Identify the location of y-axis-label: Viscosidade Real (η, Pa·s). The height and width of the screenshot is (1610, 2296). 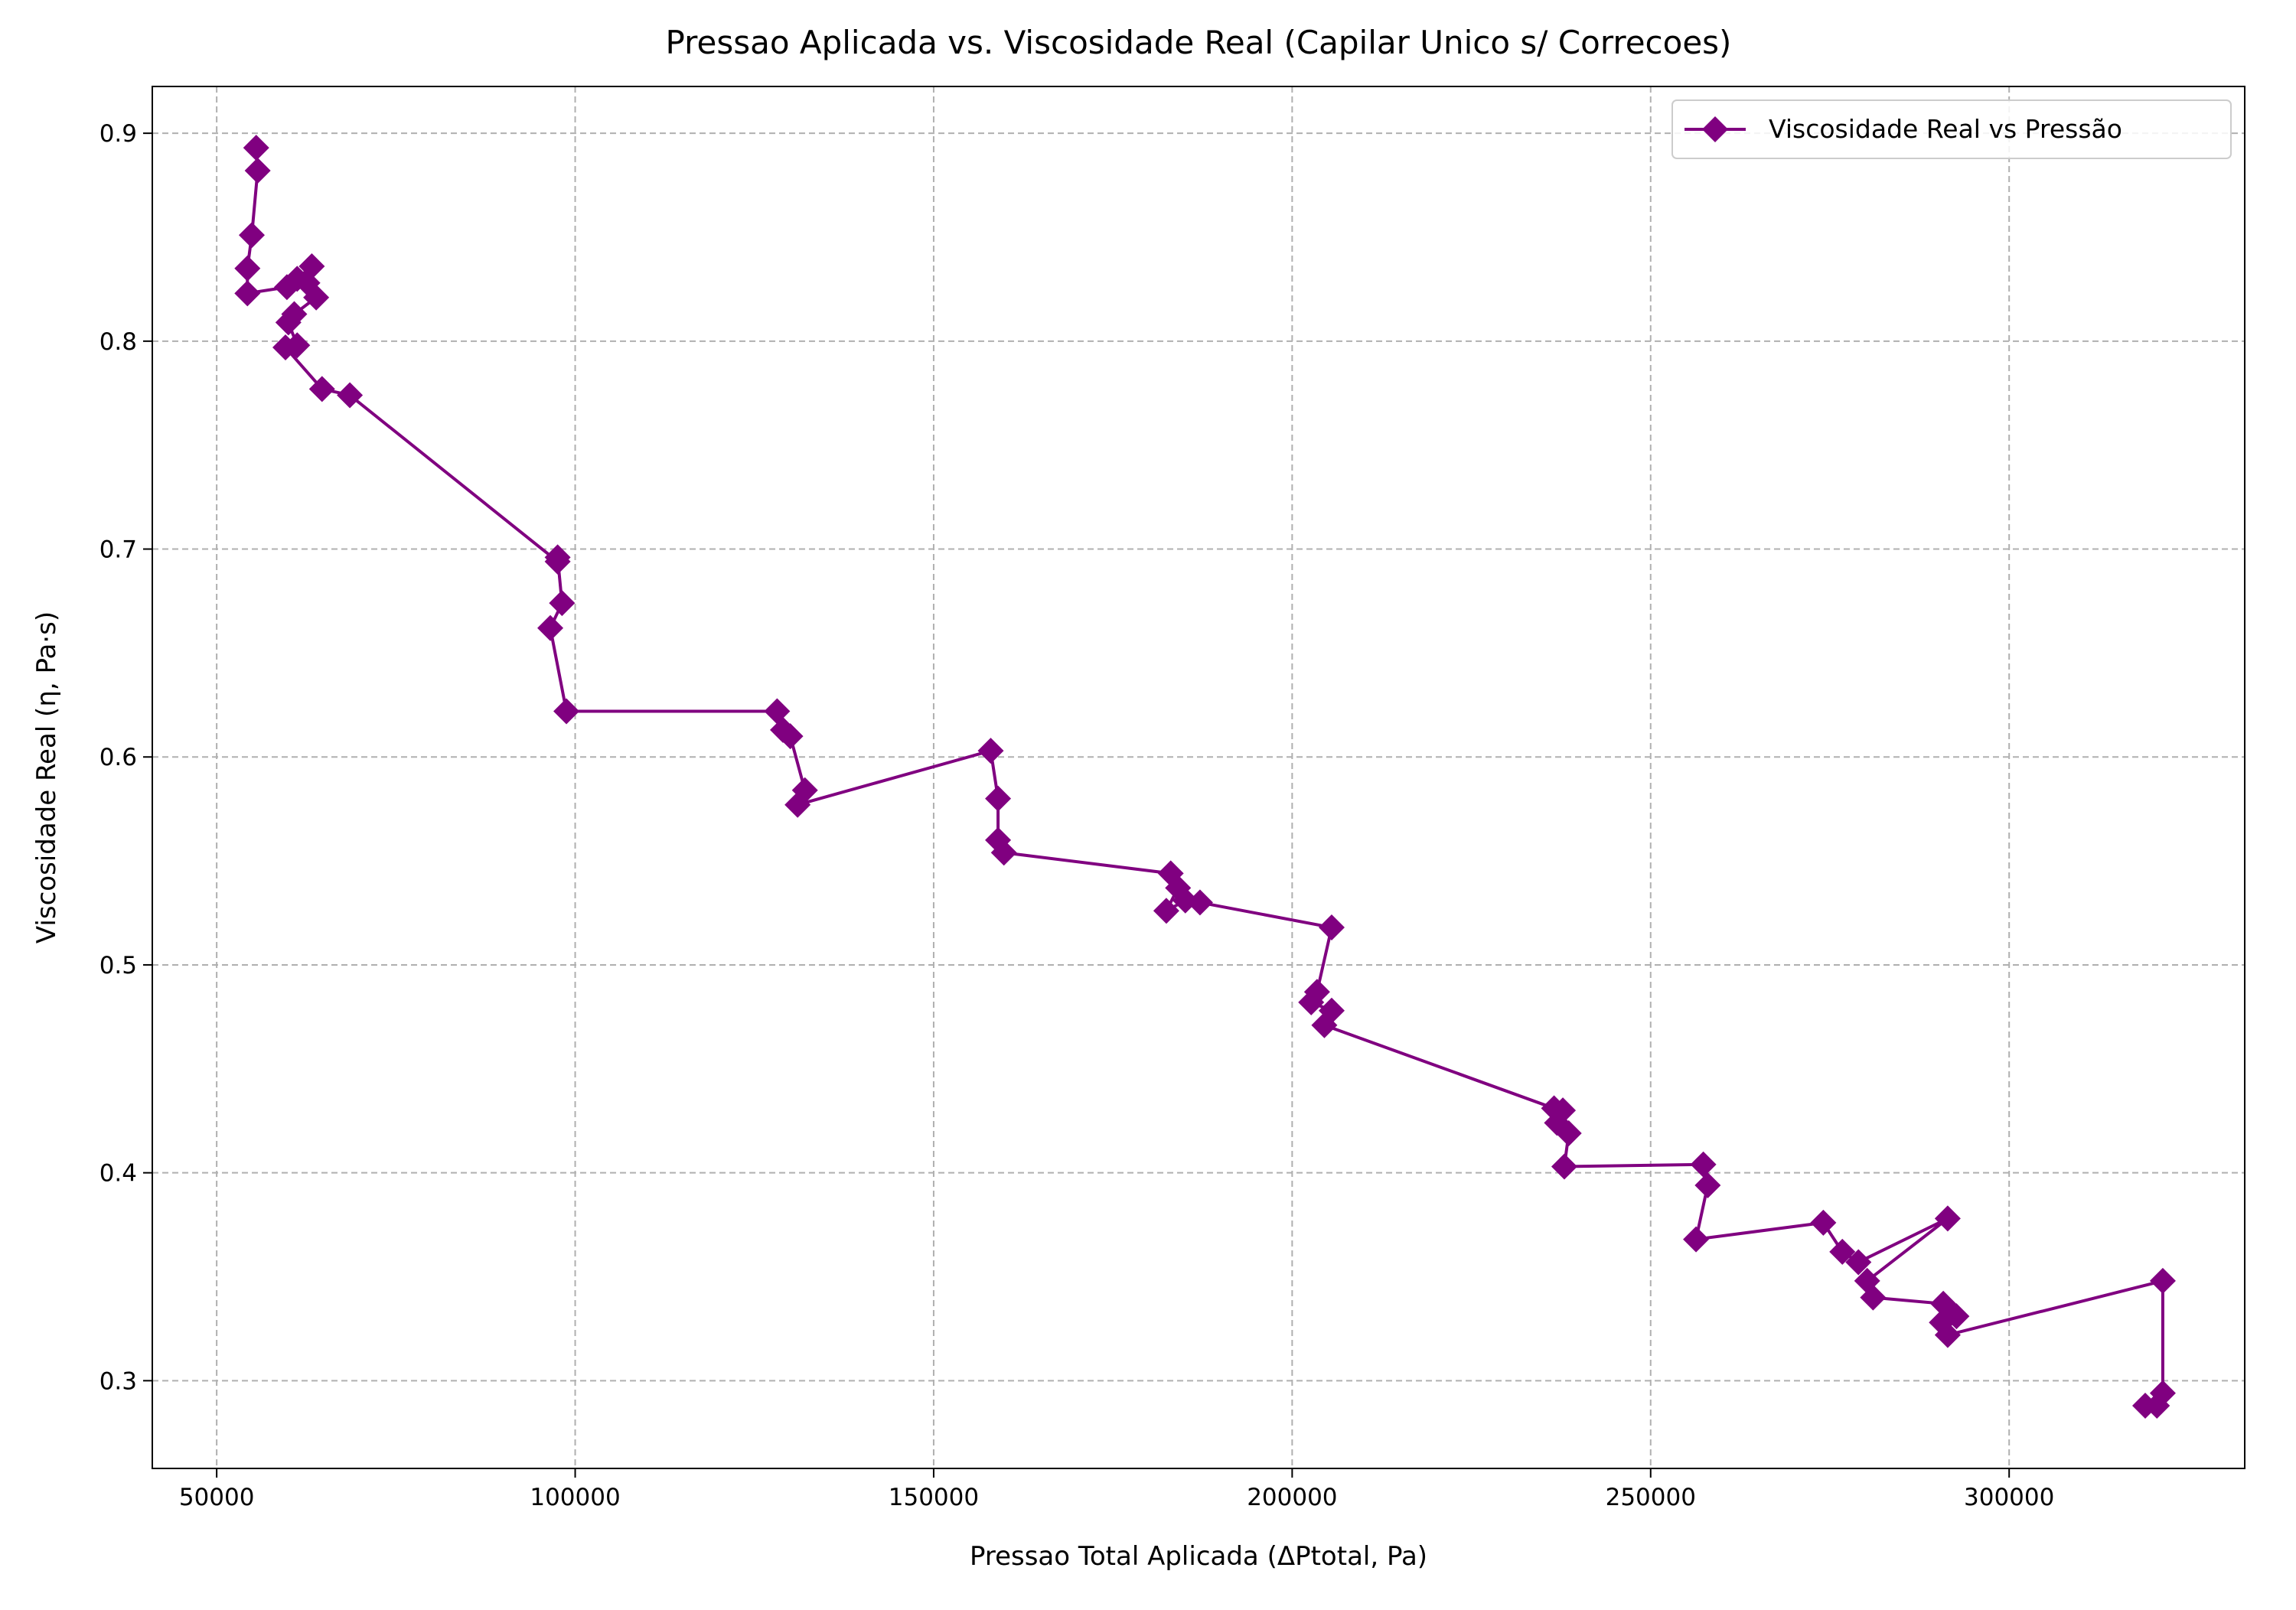
(46, 777).